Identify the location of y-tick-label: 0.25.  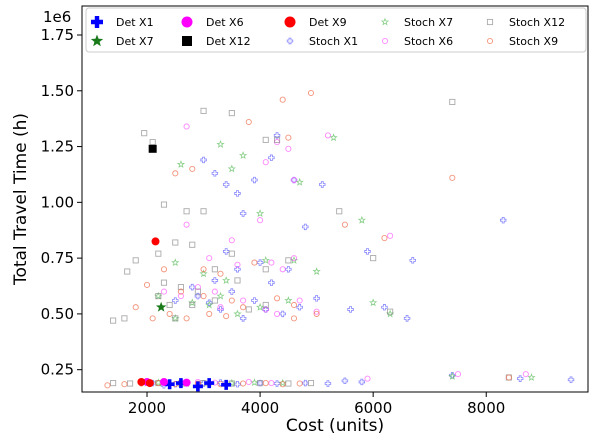
(57, 370).